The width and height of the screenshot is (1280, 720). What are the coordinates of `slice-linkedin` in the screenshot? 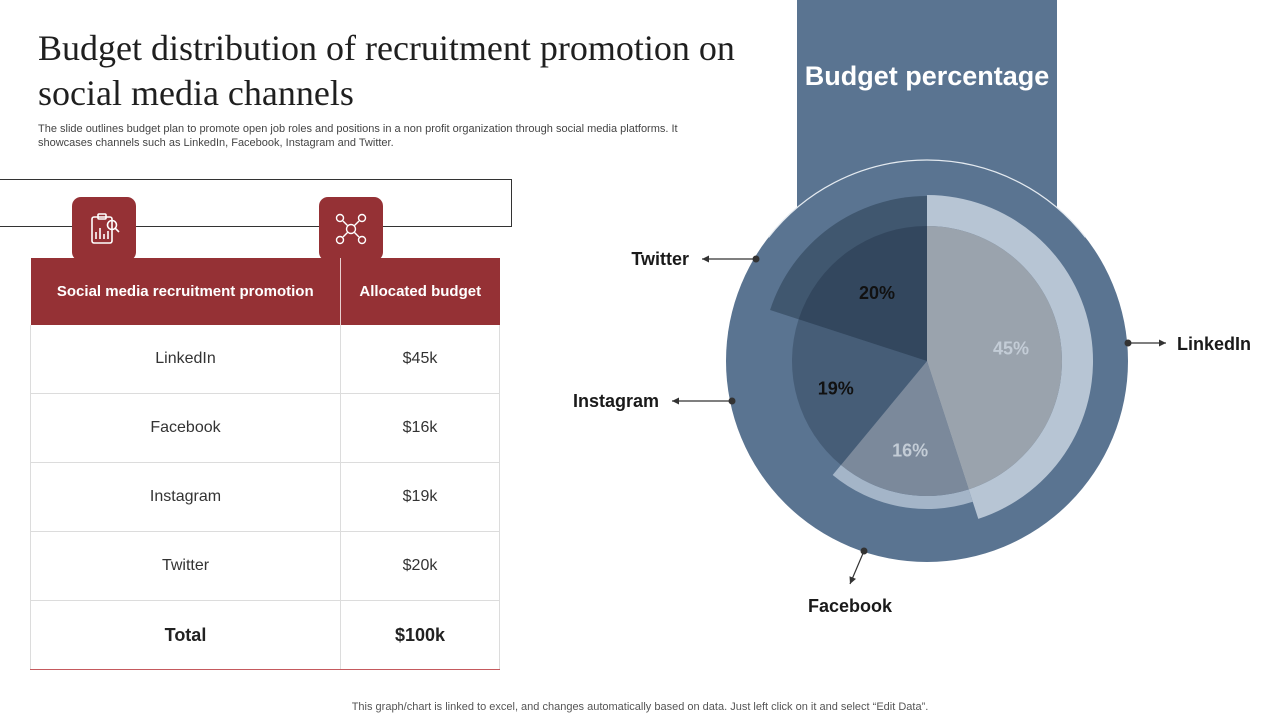 It's located at (994, 358).